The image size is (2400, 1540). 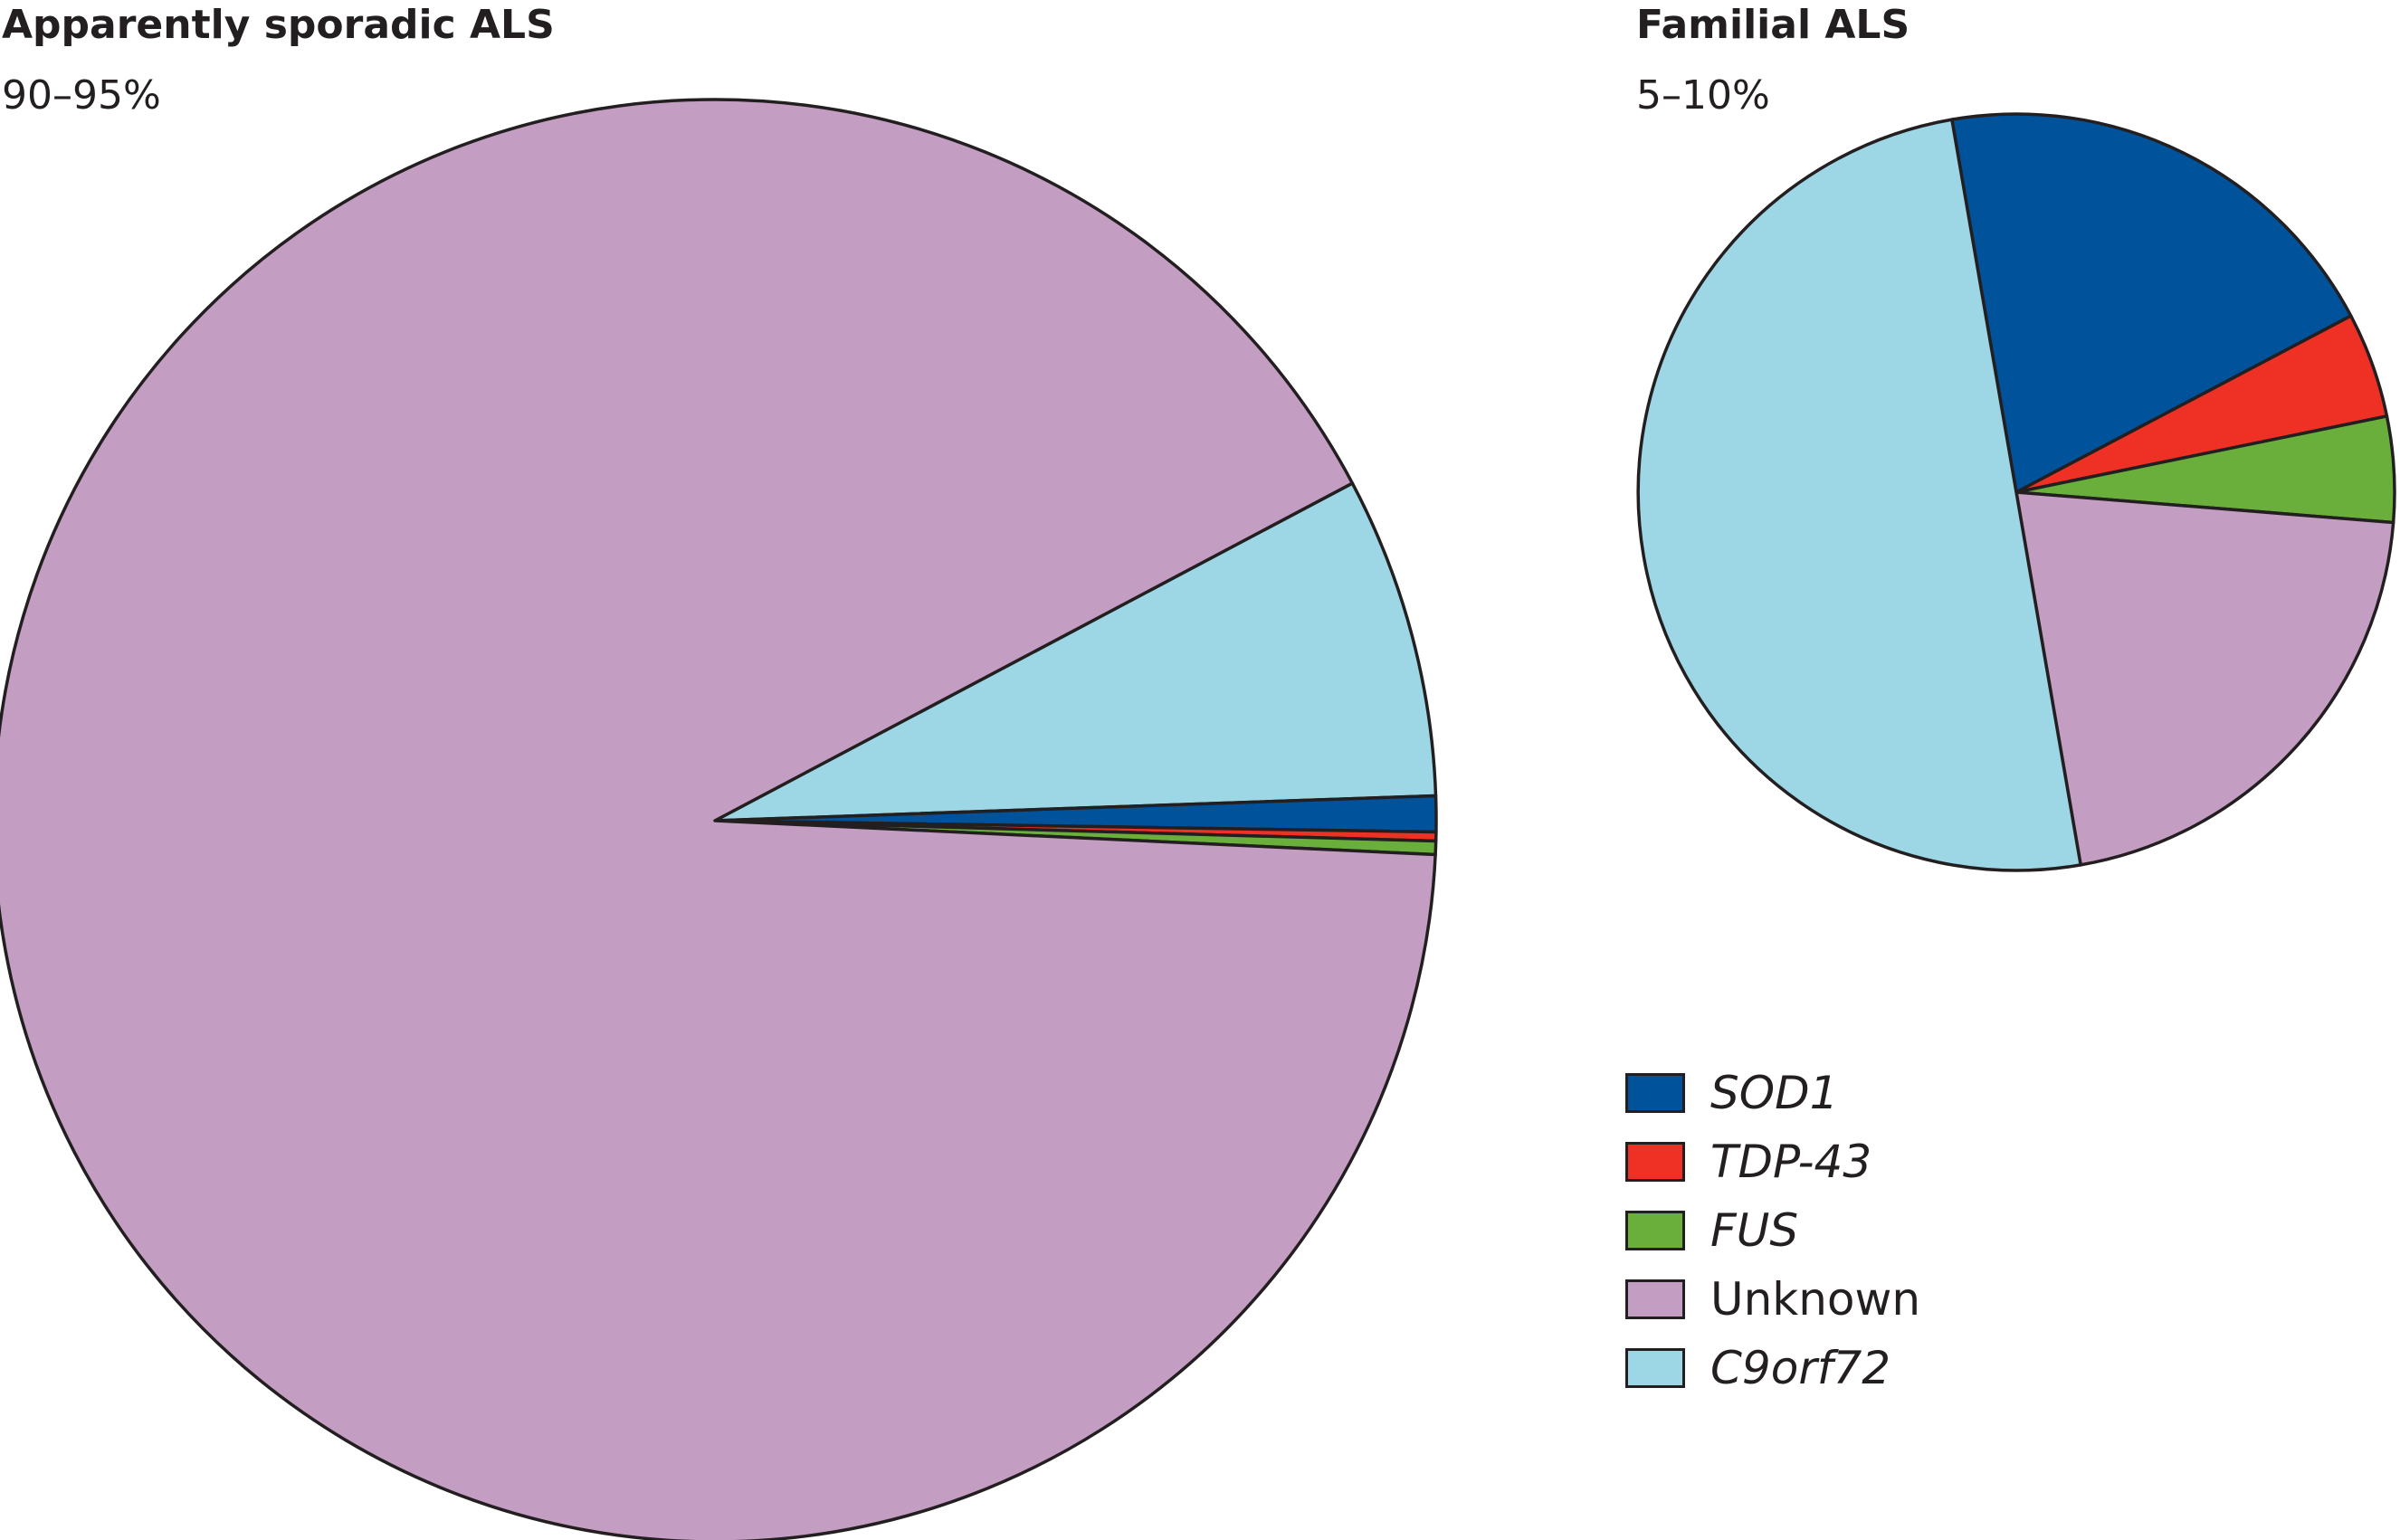 I want to click on legend-swatch-tdp43, so click(x=1655, y=1162).